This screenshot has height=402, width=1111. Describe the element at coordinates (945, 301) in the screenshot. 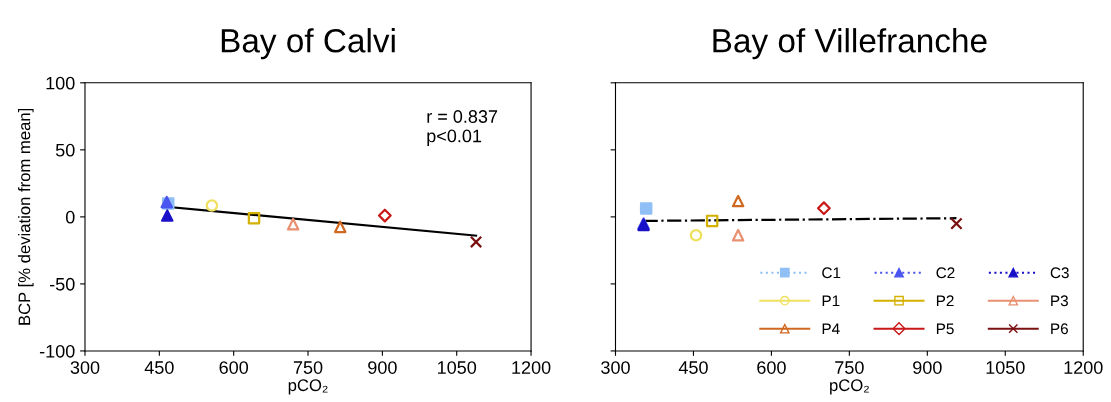

I see `legend-label: P2` at that location.